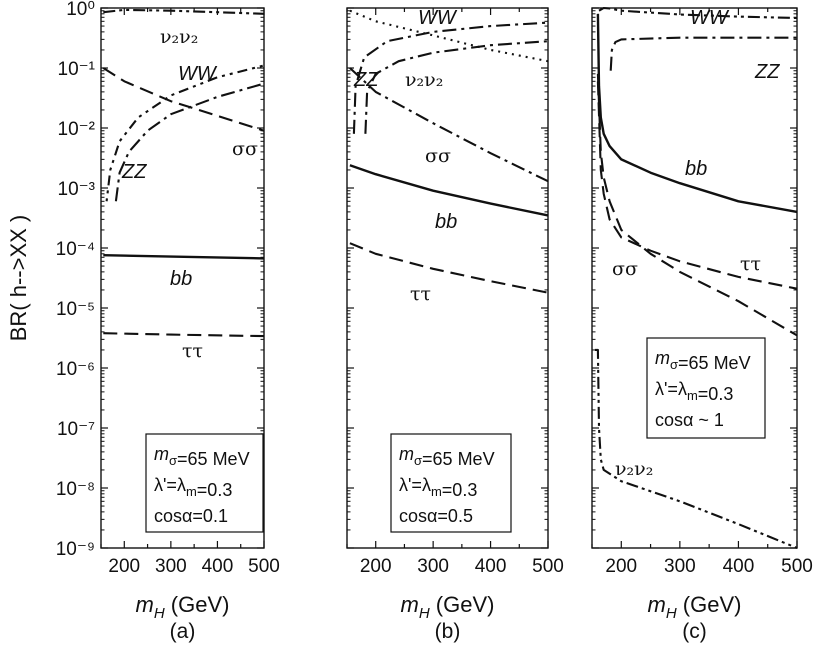  I want to click on y-tick-label: 10⁻², so click(77, 129).